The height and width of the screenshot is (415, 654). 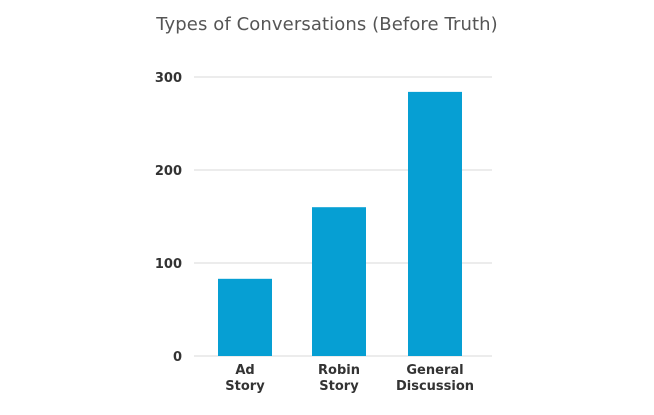 I want to click on bar-robin-story, so click(x=339, y=281).